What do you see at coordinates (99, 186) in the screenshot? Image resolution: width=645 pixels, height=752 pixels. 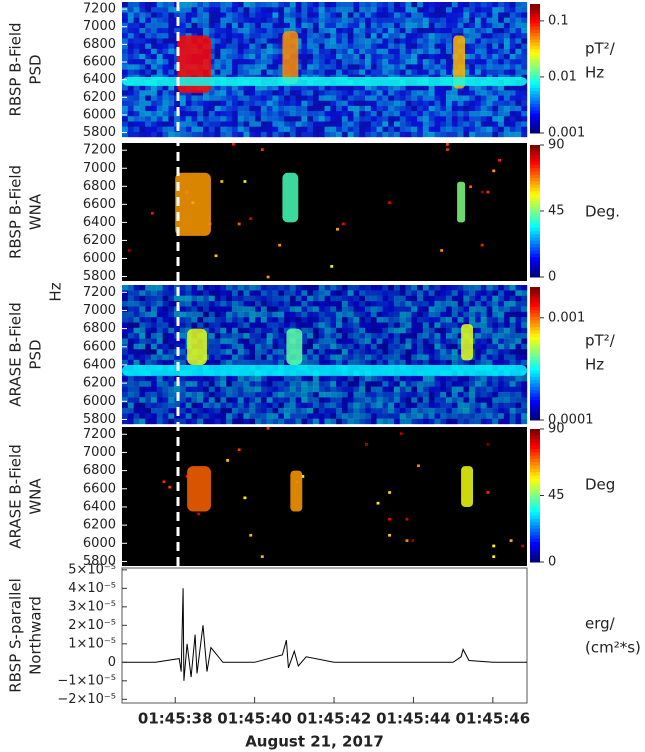 I see `y-tick-label: 6800` at bounding box center [99, 186].